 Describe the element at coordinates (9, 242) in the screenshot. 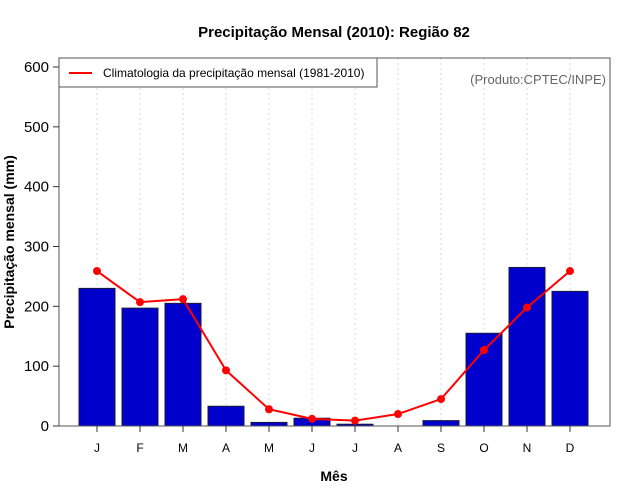

I see `y-axis-title: Precipitação mensal (mm)` at that location.